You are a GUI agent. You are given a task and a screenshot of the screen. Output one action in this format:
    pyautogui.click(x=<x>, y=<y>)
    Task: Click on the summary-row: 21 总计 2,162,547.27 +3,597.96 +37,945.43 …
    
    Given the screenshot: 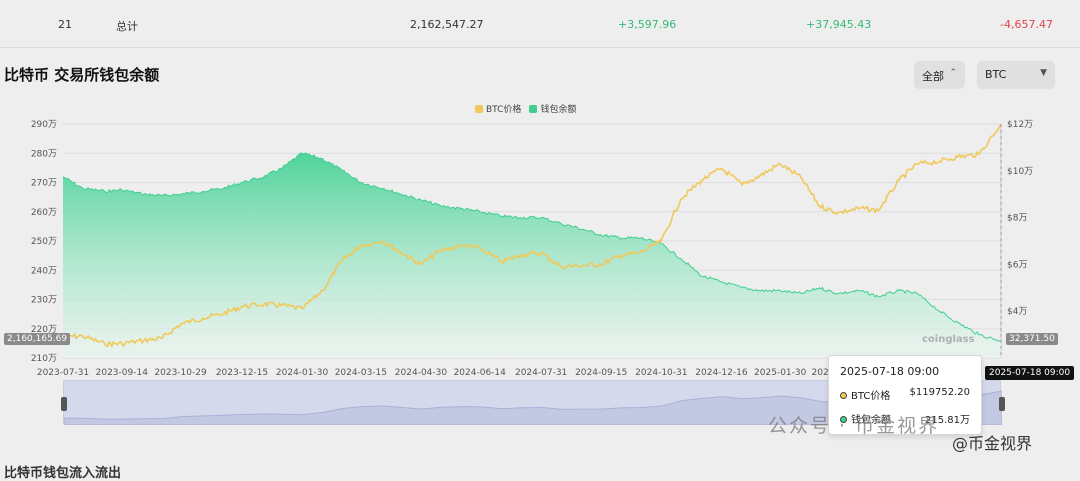 What is the action you would take?
    pyautogui.click(x=540, y=24)
    